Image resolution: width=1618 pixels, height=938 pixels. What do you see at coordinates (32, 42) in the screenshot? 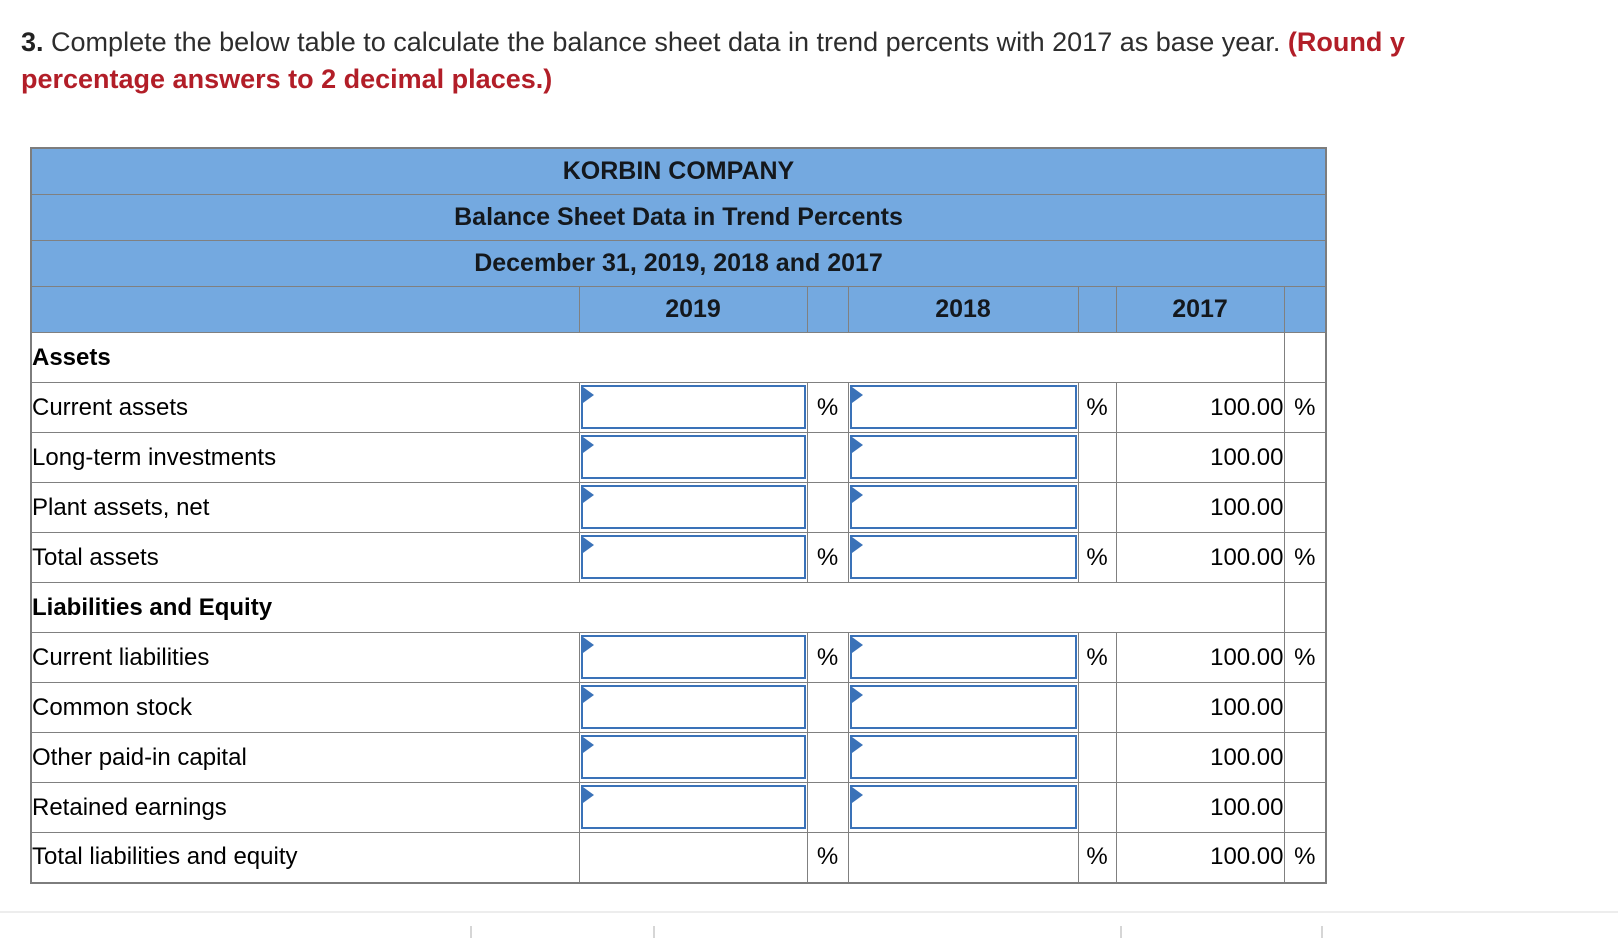
I see `question-number: 3.` at bounding box center [32, 42].